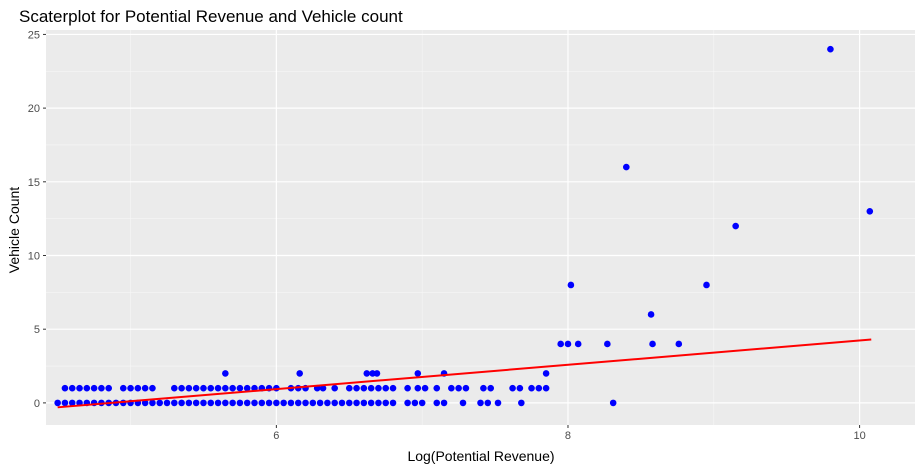  I want to click on y-tick-label: 0, so click(37, 404).